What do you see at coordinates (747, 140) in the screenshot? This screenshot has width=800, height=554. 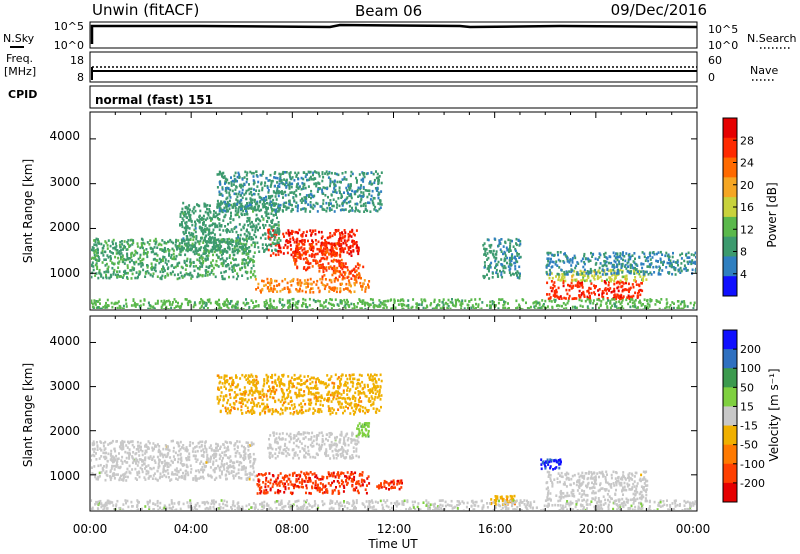 I see `power-colorbar-tick: 28` at bounding box center [747, 140].